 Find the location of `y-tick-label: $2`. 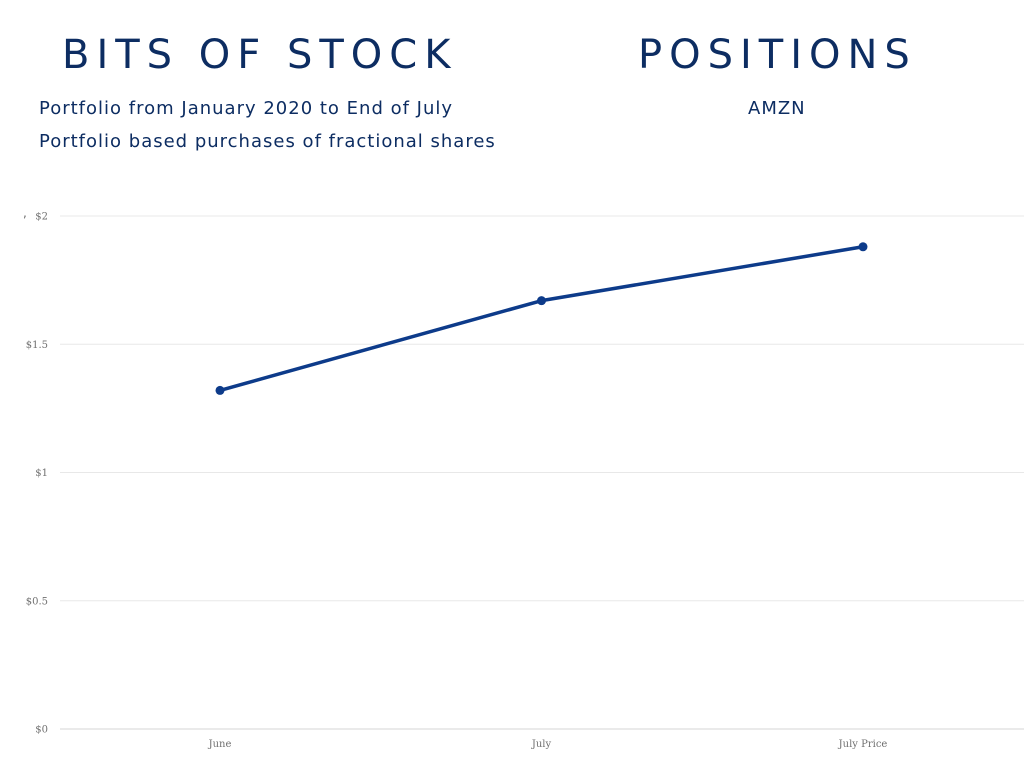

y-tick-label: $2 is located at coordinates (41, 217).